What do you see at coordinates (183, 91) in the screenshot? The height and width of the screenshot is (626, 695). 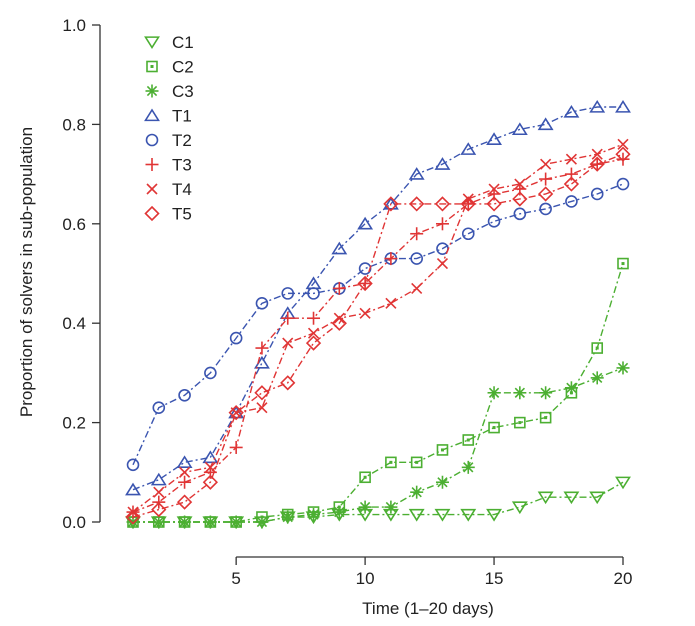 I see `legend-label-c3: C3` at bounding box center [183, 91].